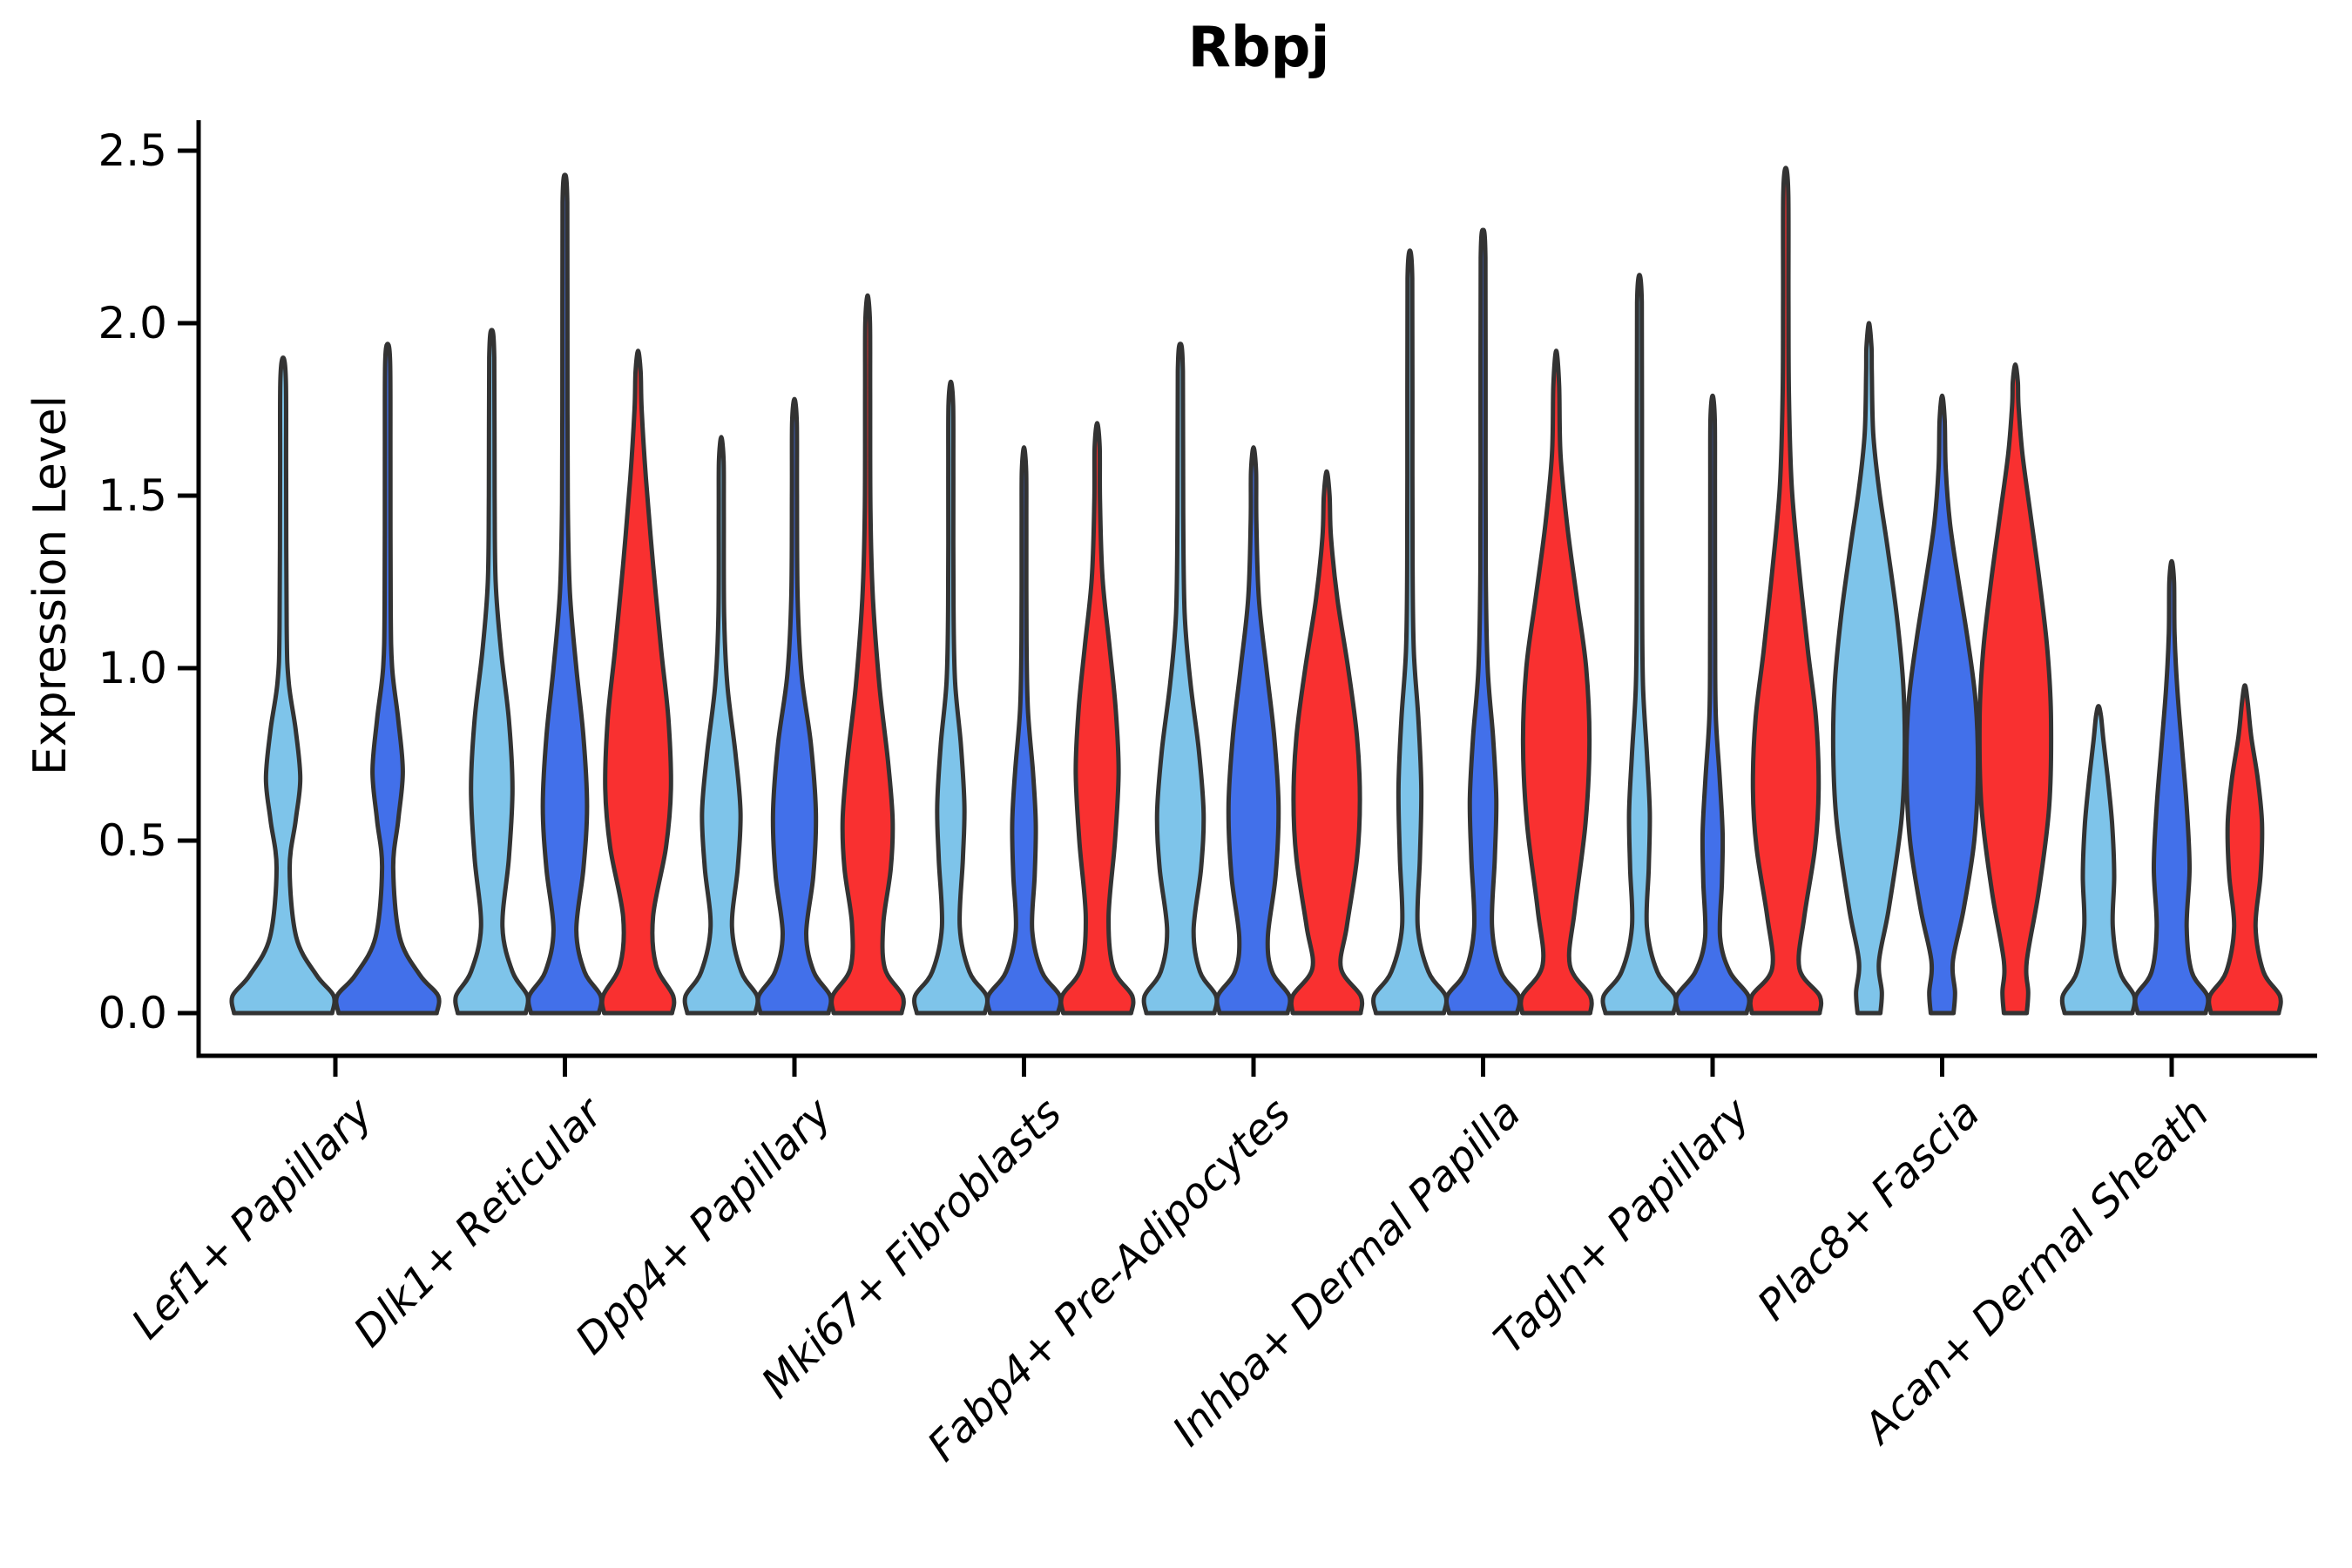 Image resolution: width=2352 pixels, height=1568 pixels. I want to click on chart-title: Rbpj, so click(1258, 48).